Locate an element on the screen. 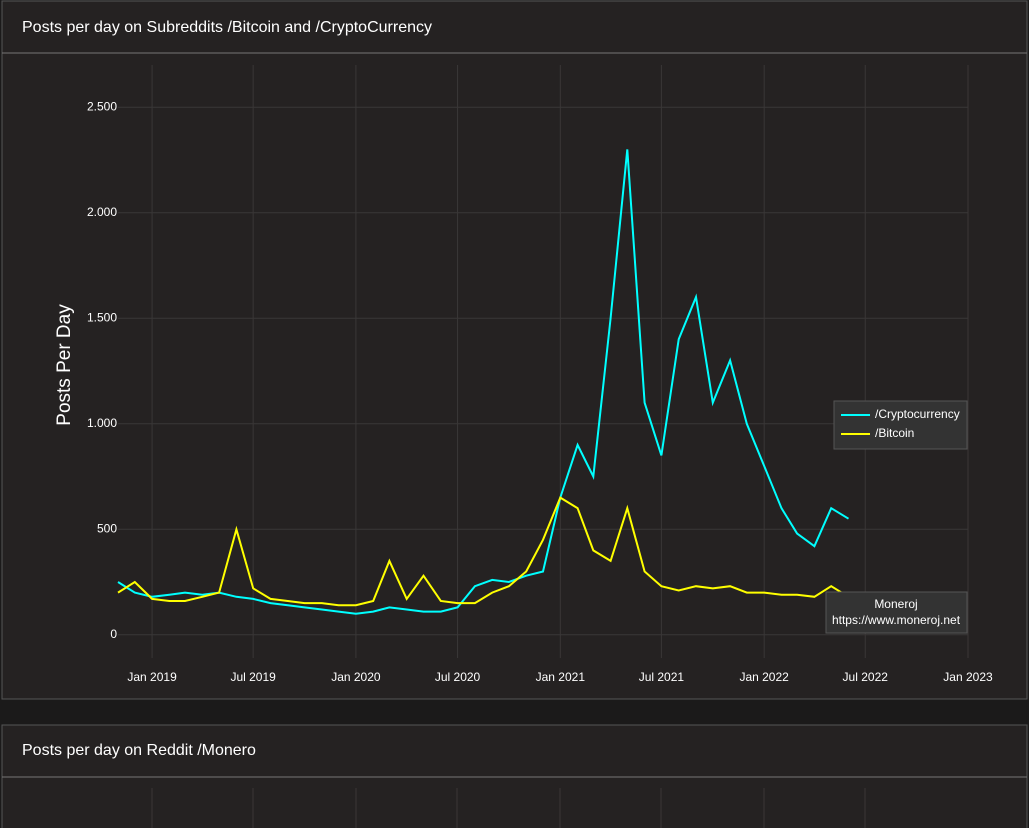 The image size is (1029, 828). y-tick-label: 1.500 is located at coordinates (102, 317).